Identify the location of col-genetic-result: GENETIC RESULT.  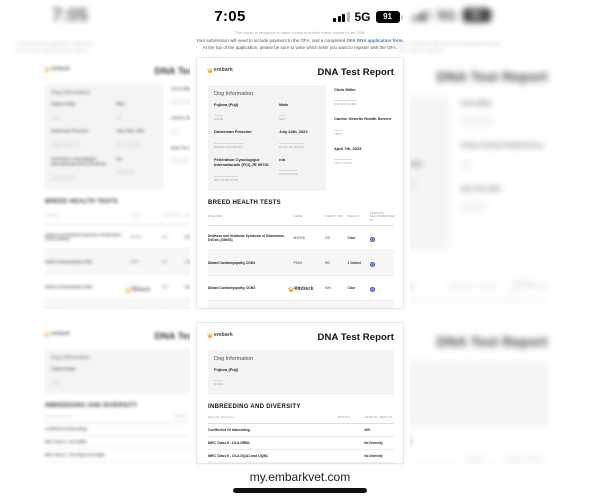
(525, 458).